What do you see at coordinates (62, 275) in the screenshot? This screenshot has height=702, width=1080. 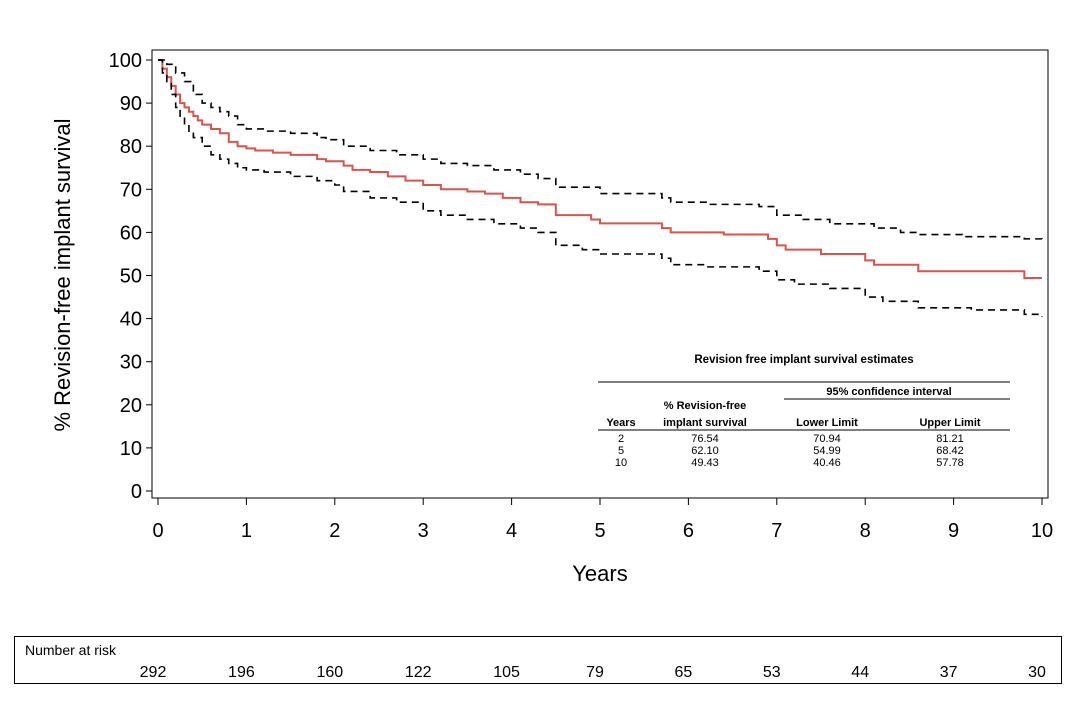 I see `y-axis-title: % Revision-free implant survival` at bounding box center [62, 275].